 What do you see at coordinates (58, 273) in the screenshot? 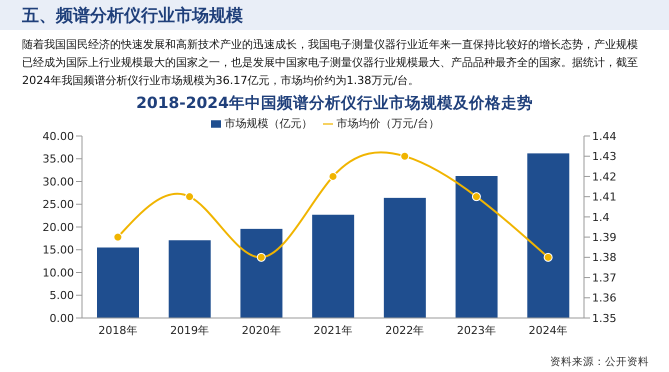
I see `y-tick-label: 10.00` at bounding box center [58, 273].